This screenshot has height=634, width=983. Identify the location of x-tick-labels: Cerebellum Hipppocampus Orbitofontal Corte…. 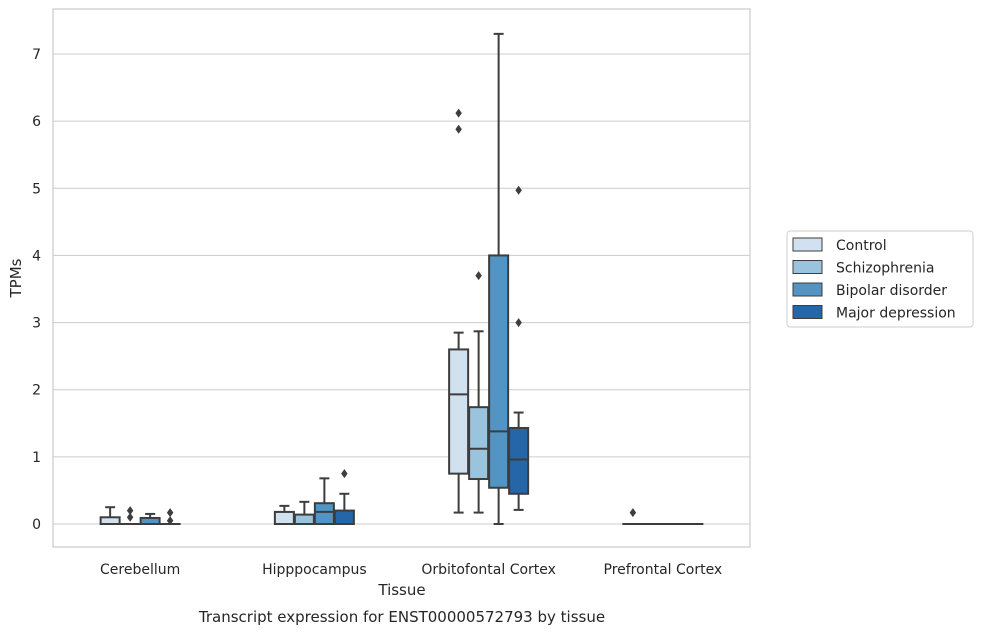
(411, 570).